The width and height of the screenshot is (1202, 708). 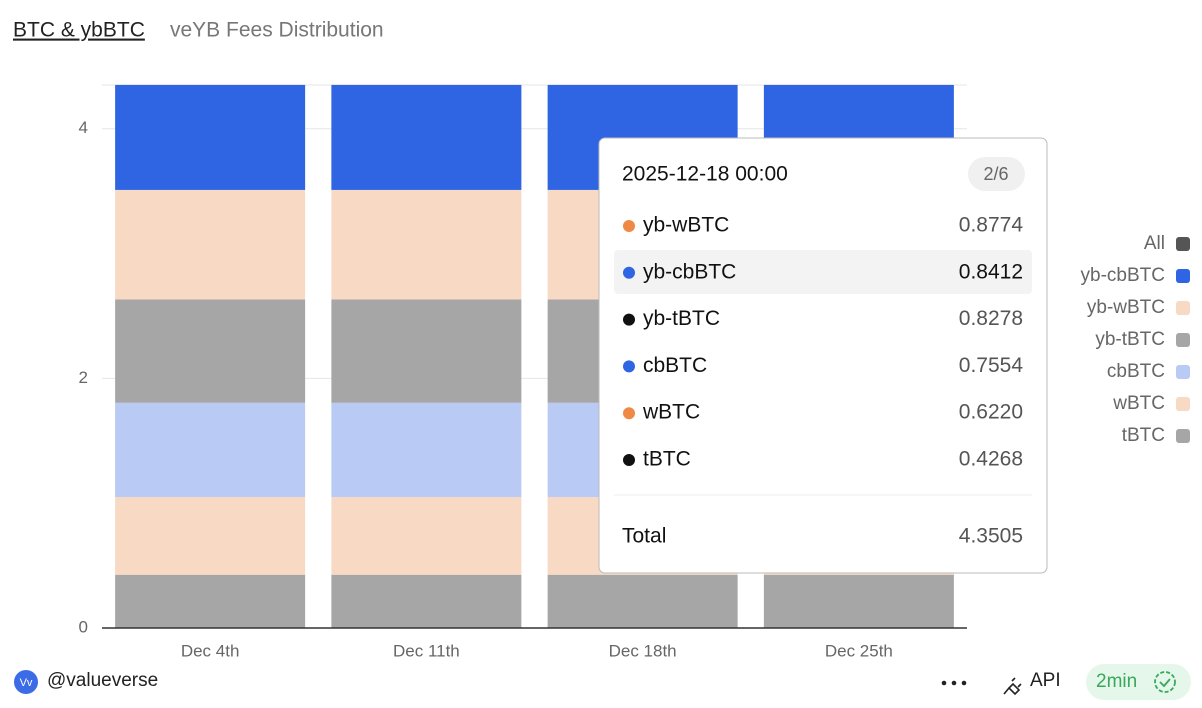 What do you see at coordinates (1123, 275) in the screenshot?
I see `legend-label: yb-cbBTC` at bounding box center [1123, 275].